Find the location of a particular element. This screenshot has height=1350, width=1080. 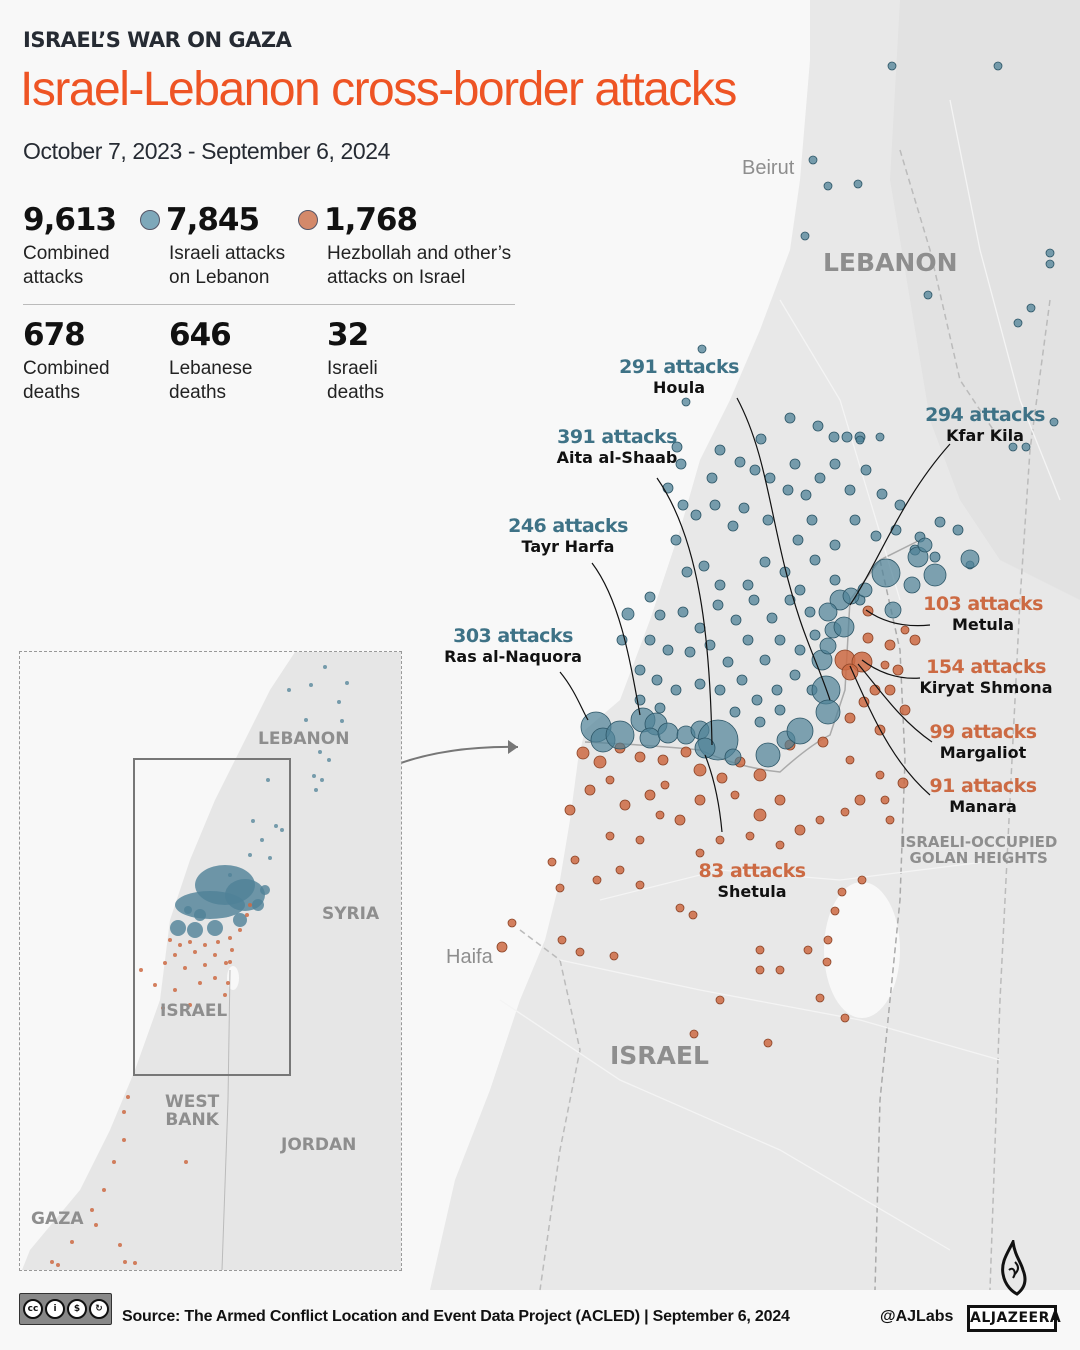

stat-label: Israeli attacks on Lebanon is located at coordinates (227, 265).